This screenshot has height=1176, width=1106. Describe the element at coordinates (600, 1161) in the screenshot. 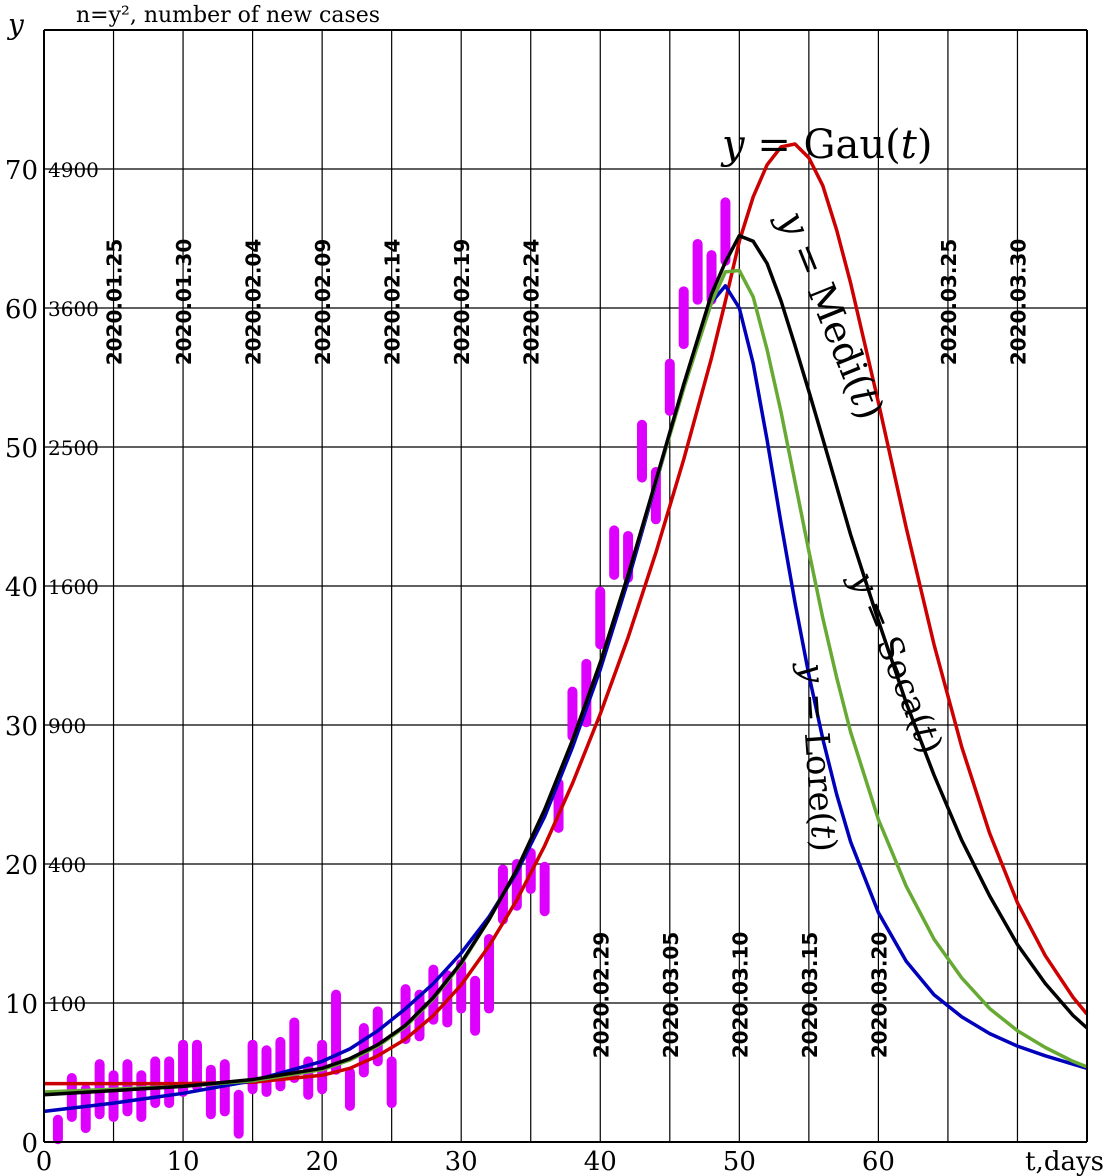

I see `x-tick-label: 40` at that location.